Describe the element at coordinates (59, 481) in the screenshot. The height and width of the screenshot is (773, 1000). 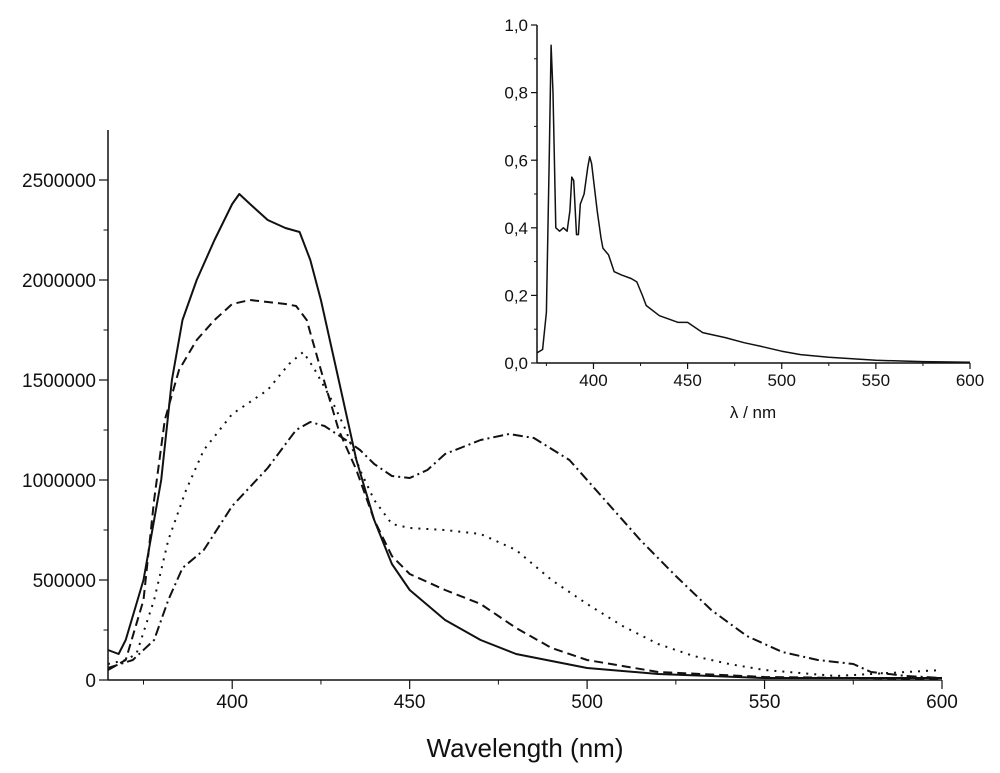
I see `y-tick-label: 1000000` at that location.